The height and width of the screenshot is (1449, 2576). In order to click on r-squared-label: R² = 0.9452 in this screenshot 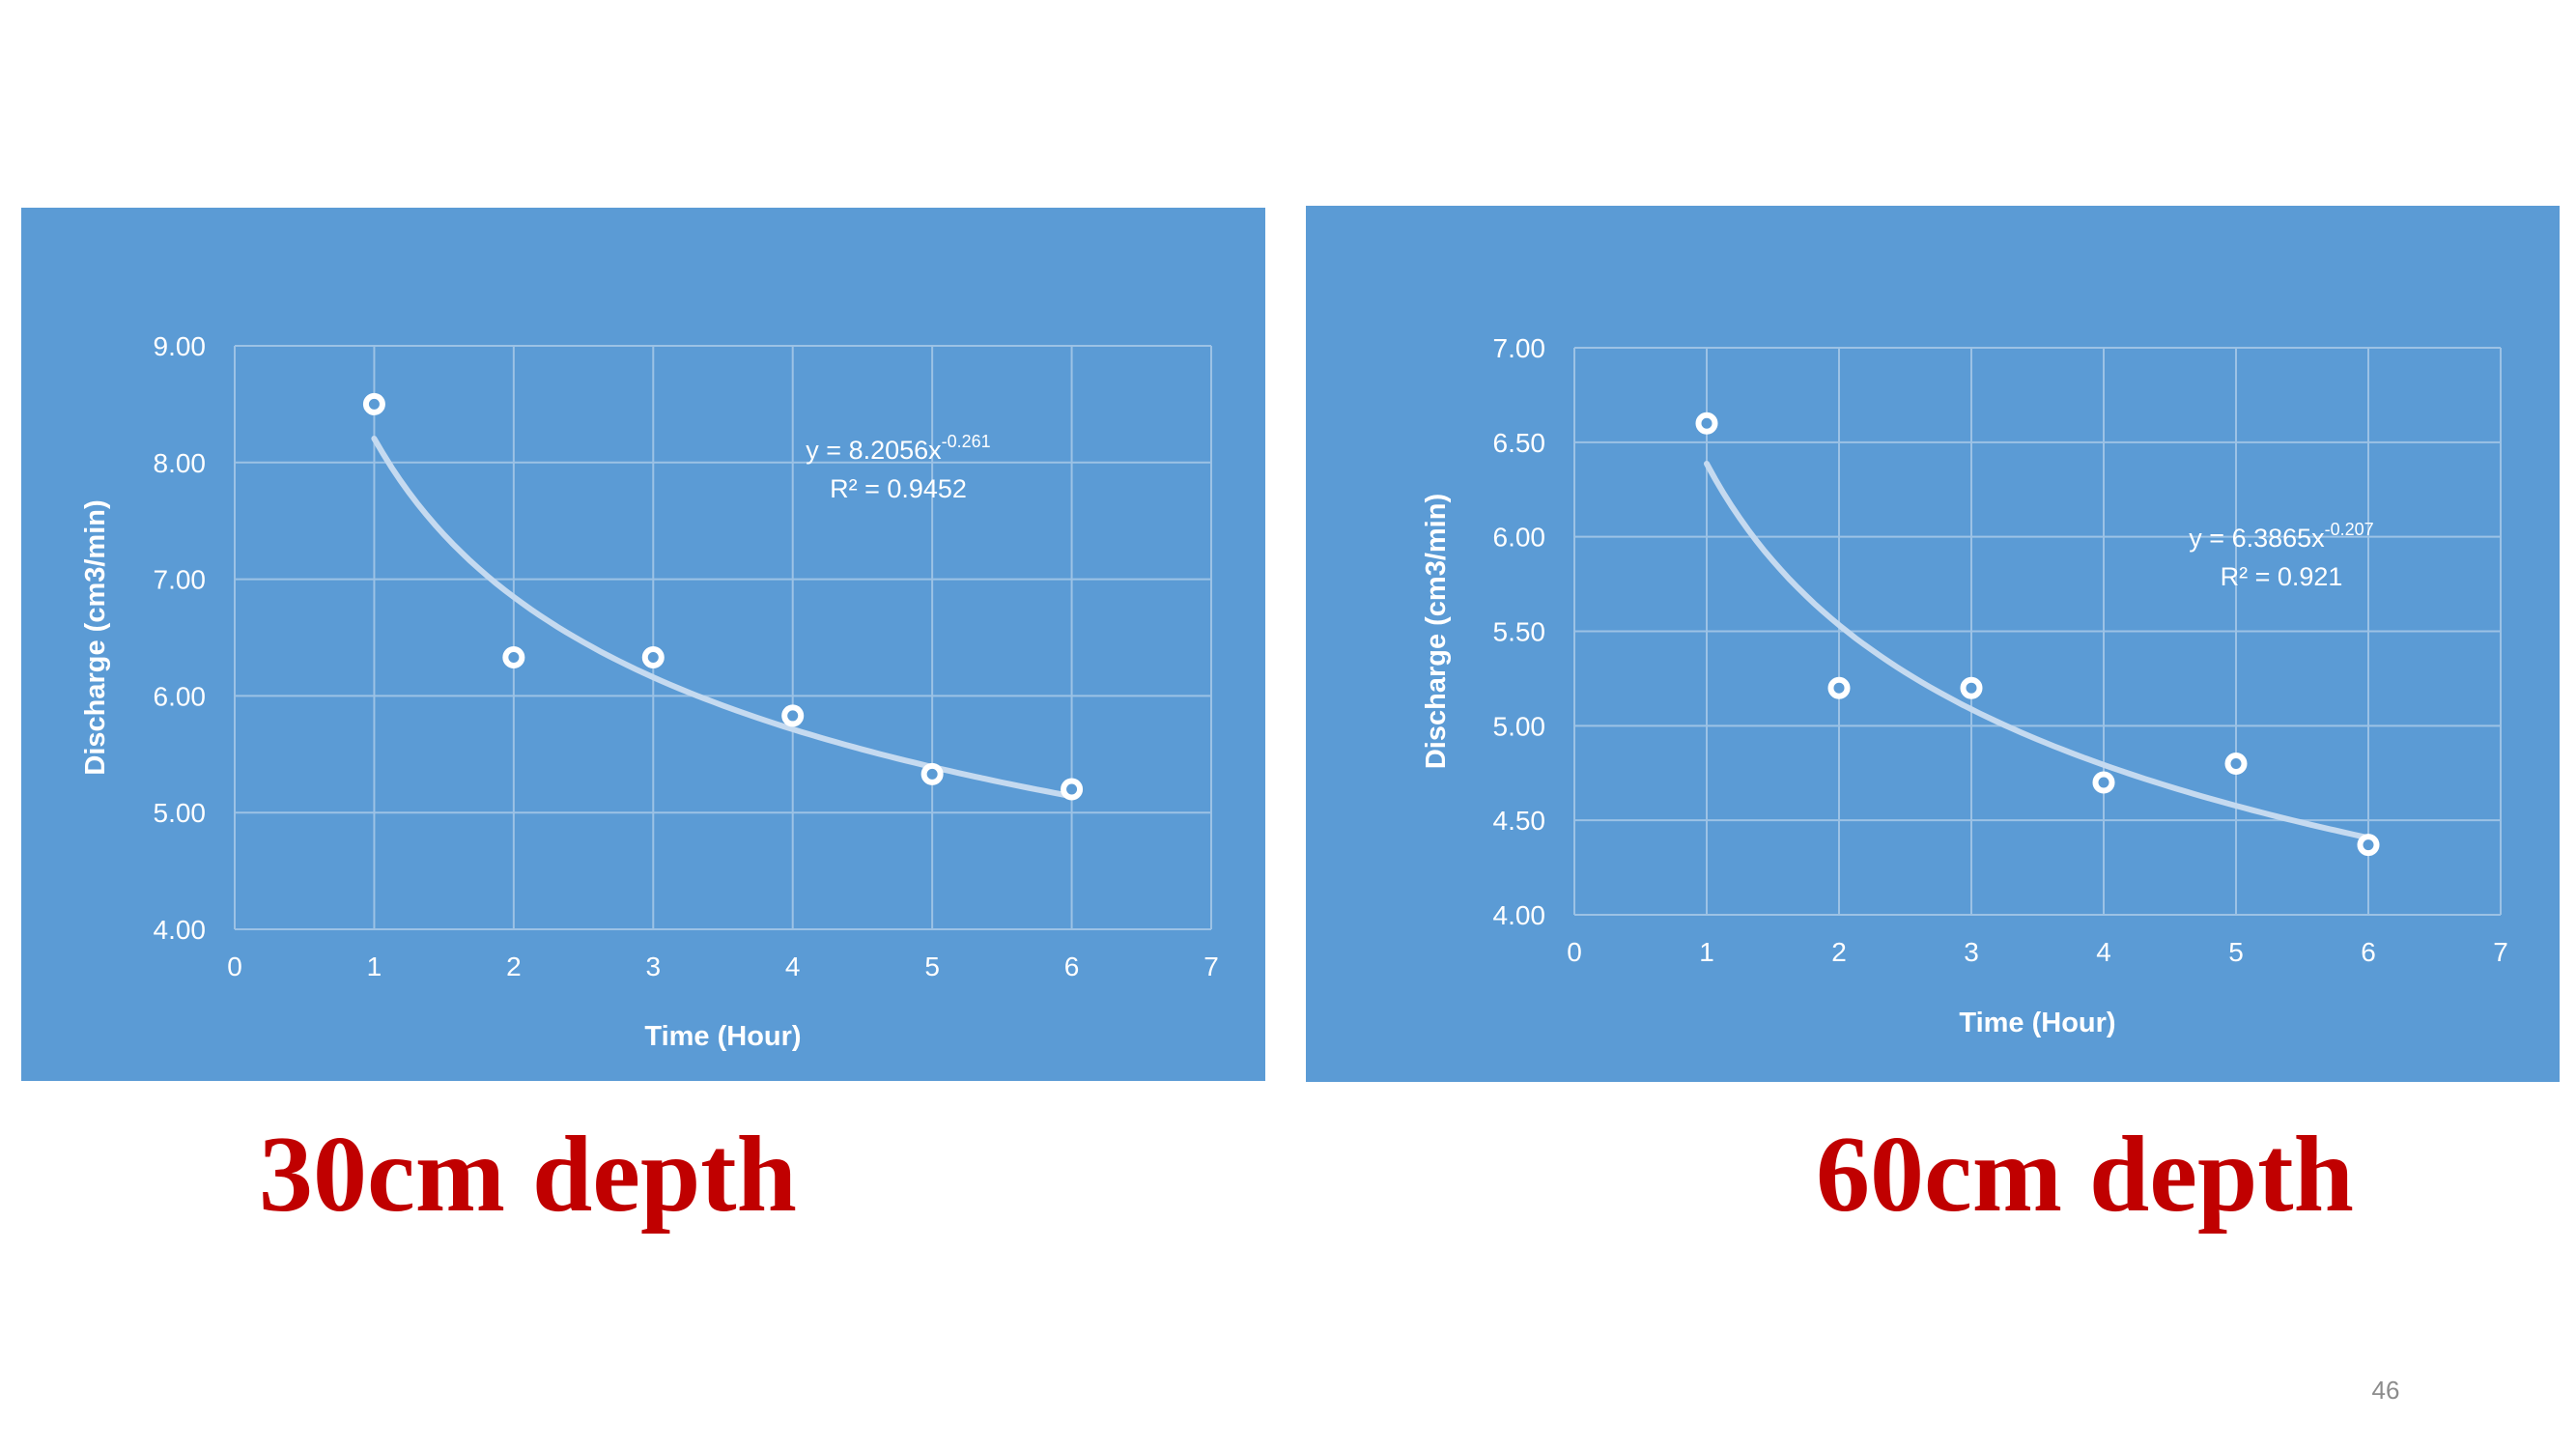, I will do `click(898, 488)`.